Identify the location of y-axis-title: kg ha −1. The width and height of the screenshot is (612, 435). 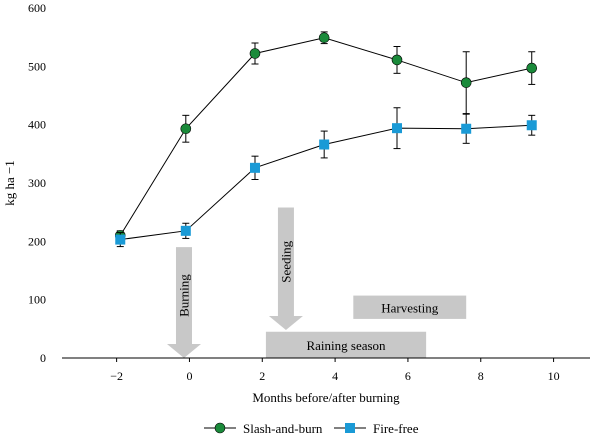
(9, 183).